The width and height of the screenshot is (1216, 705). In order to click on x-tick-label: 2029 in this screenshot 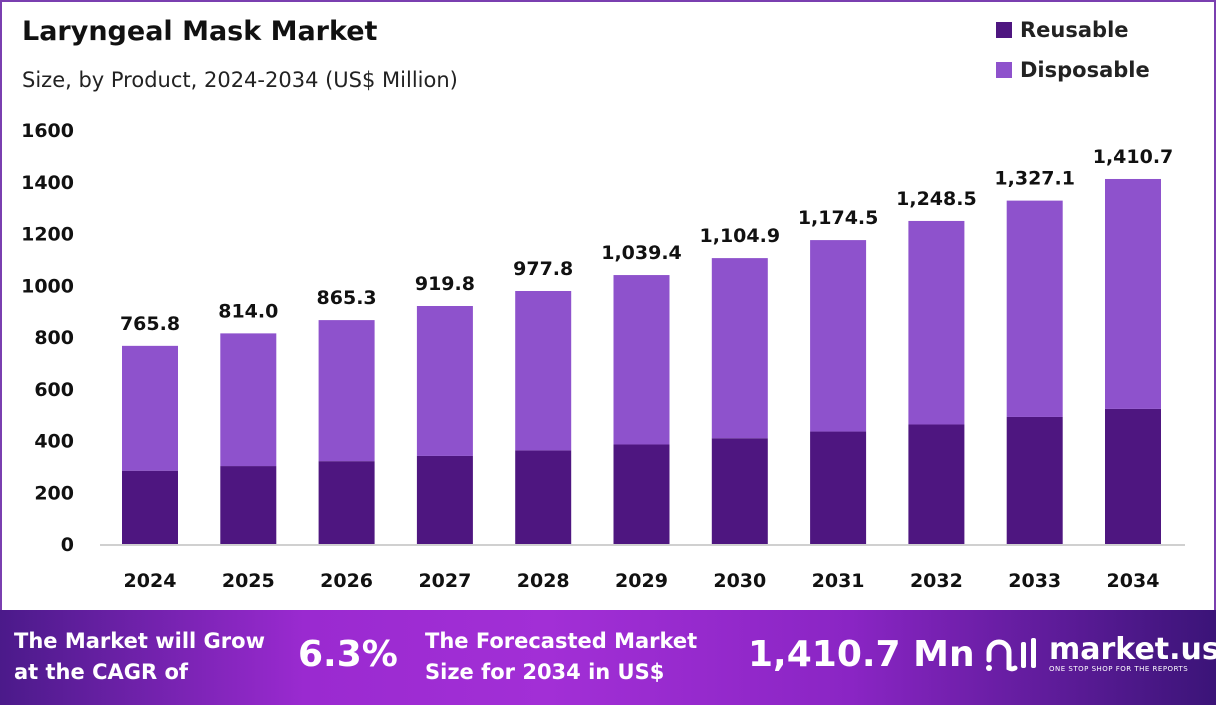, I will do `click(641, 581)`.